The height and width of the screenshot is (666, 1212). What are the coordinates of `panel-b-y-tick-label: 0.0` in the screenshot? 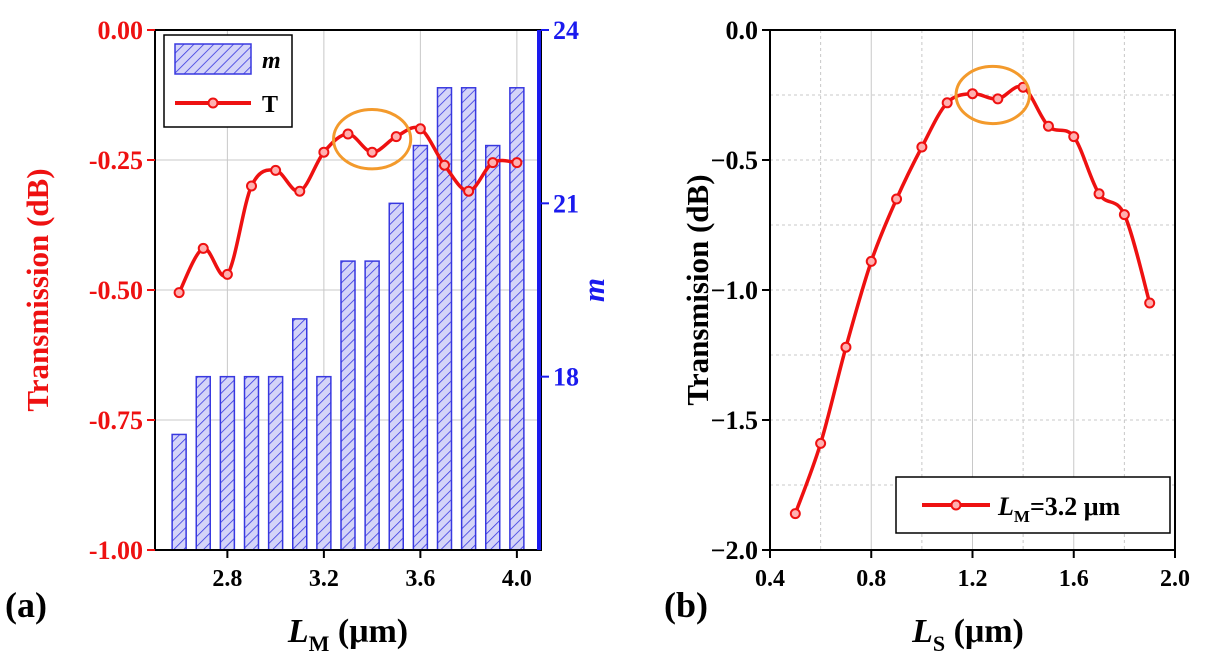 It's located at (742, 30).